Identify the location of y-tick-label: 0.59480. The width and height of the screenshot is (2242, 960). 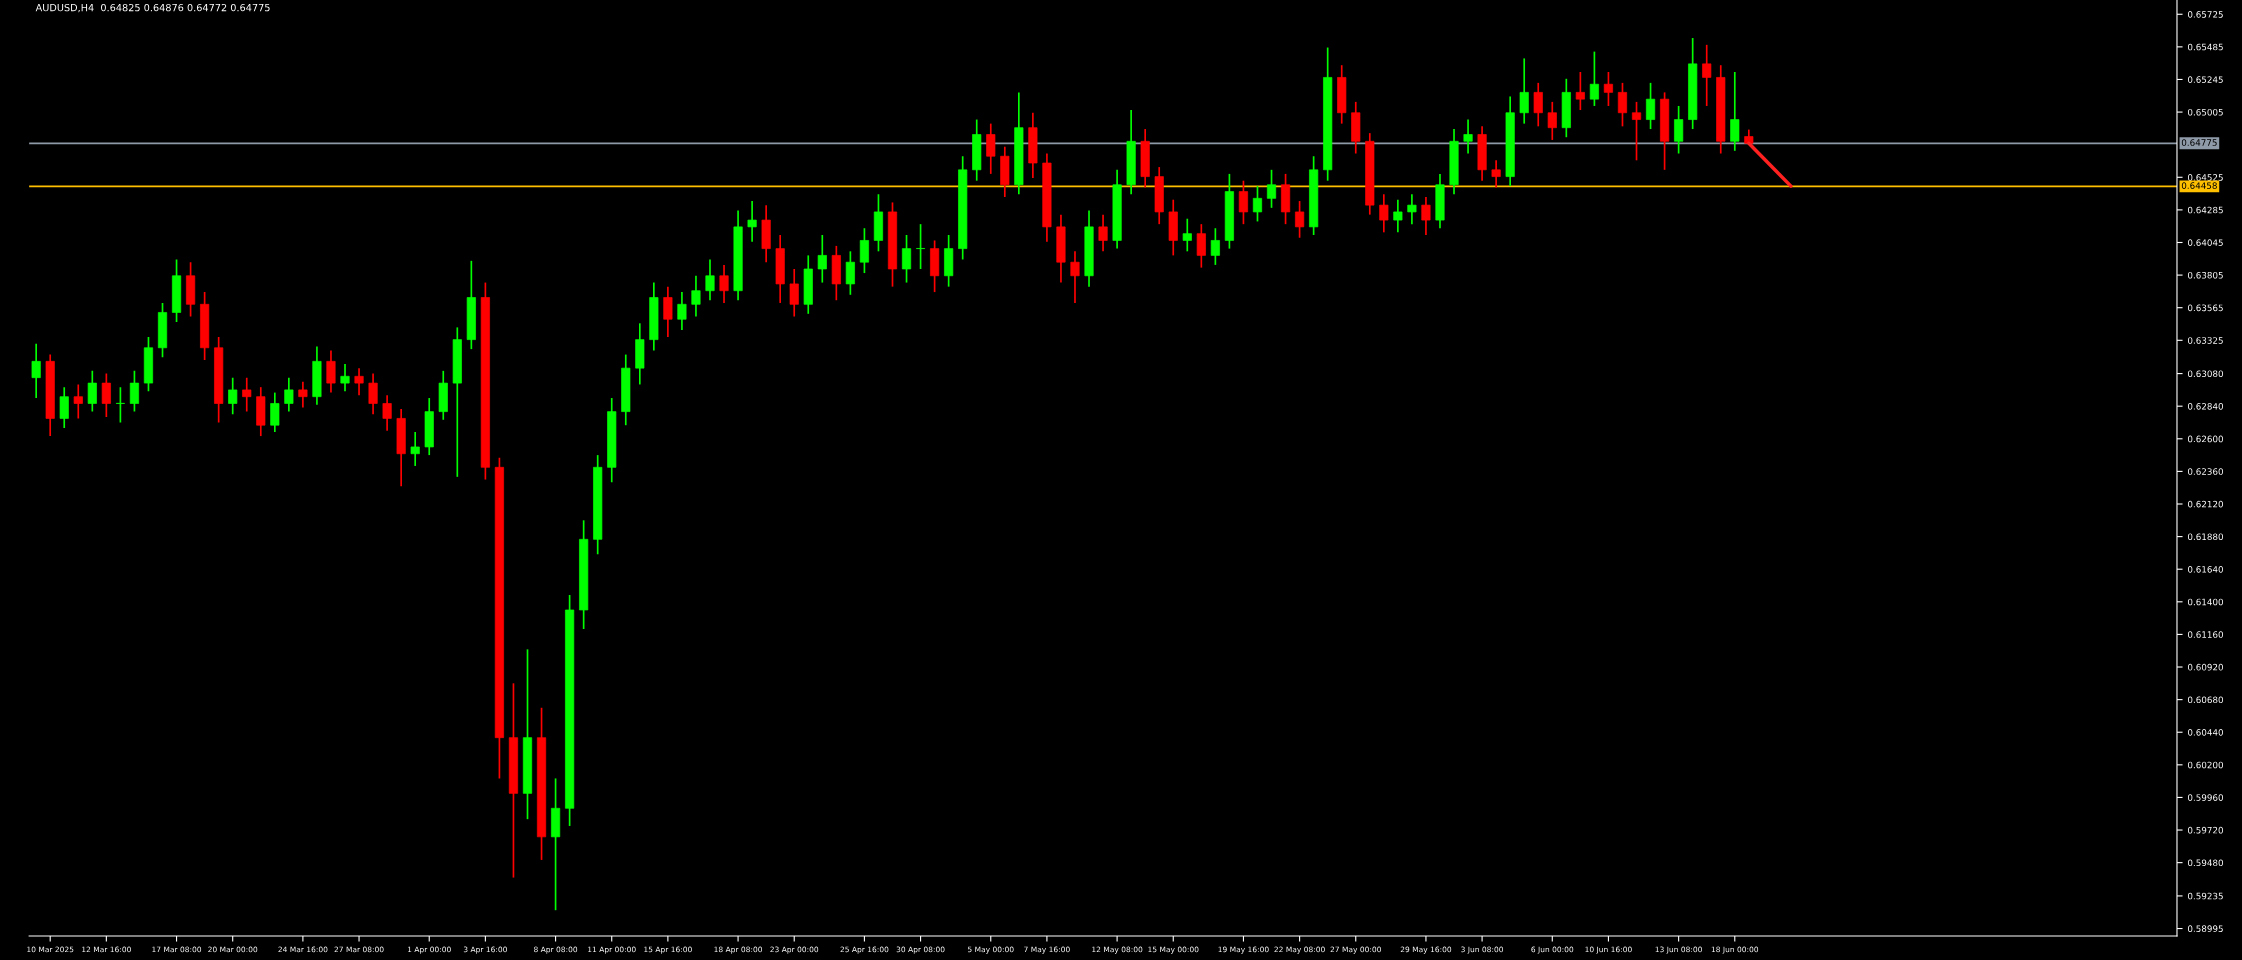
(2205, 863).